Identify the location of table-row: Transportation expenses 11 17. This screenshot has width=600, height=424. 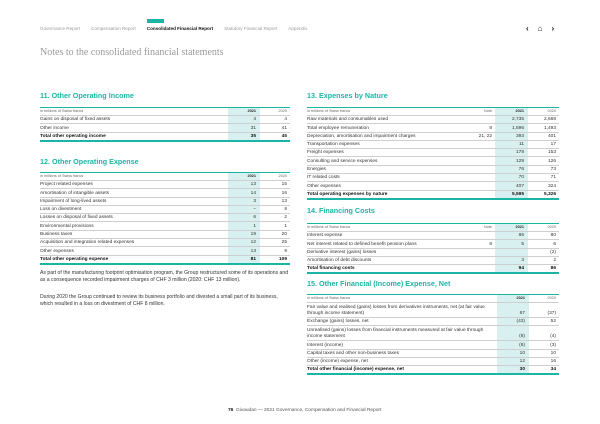
(433, 145).